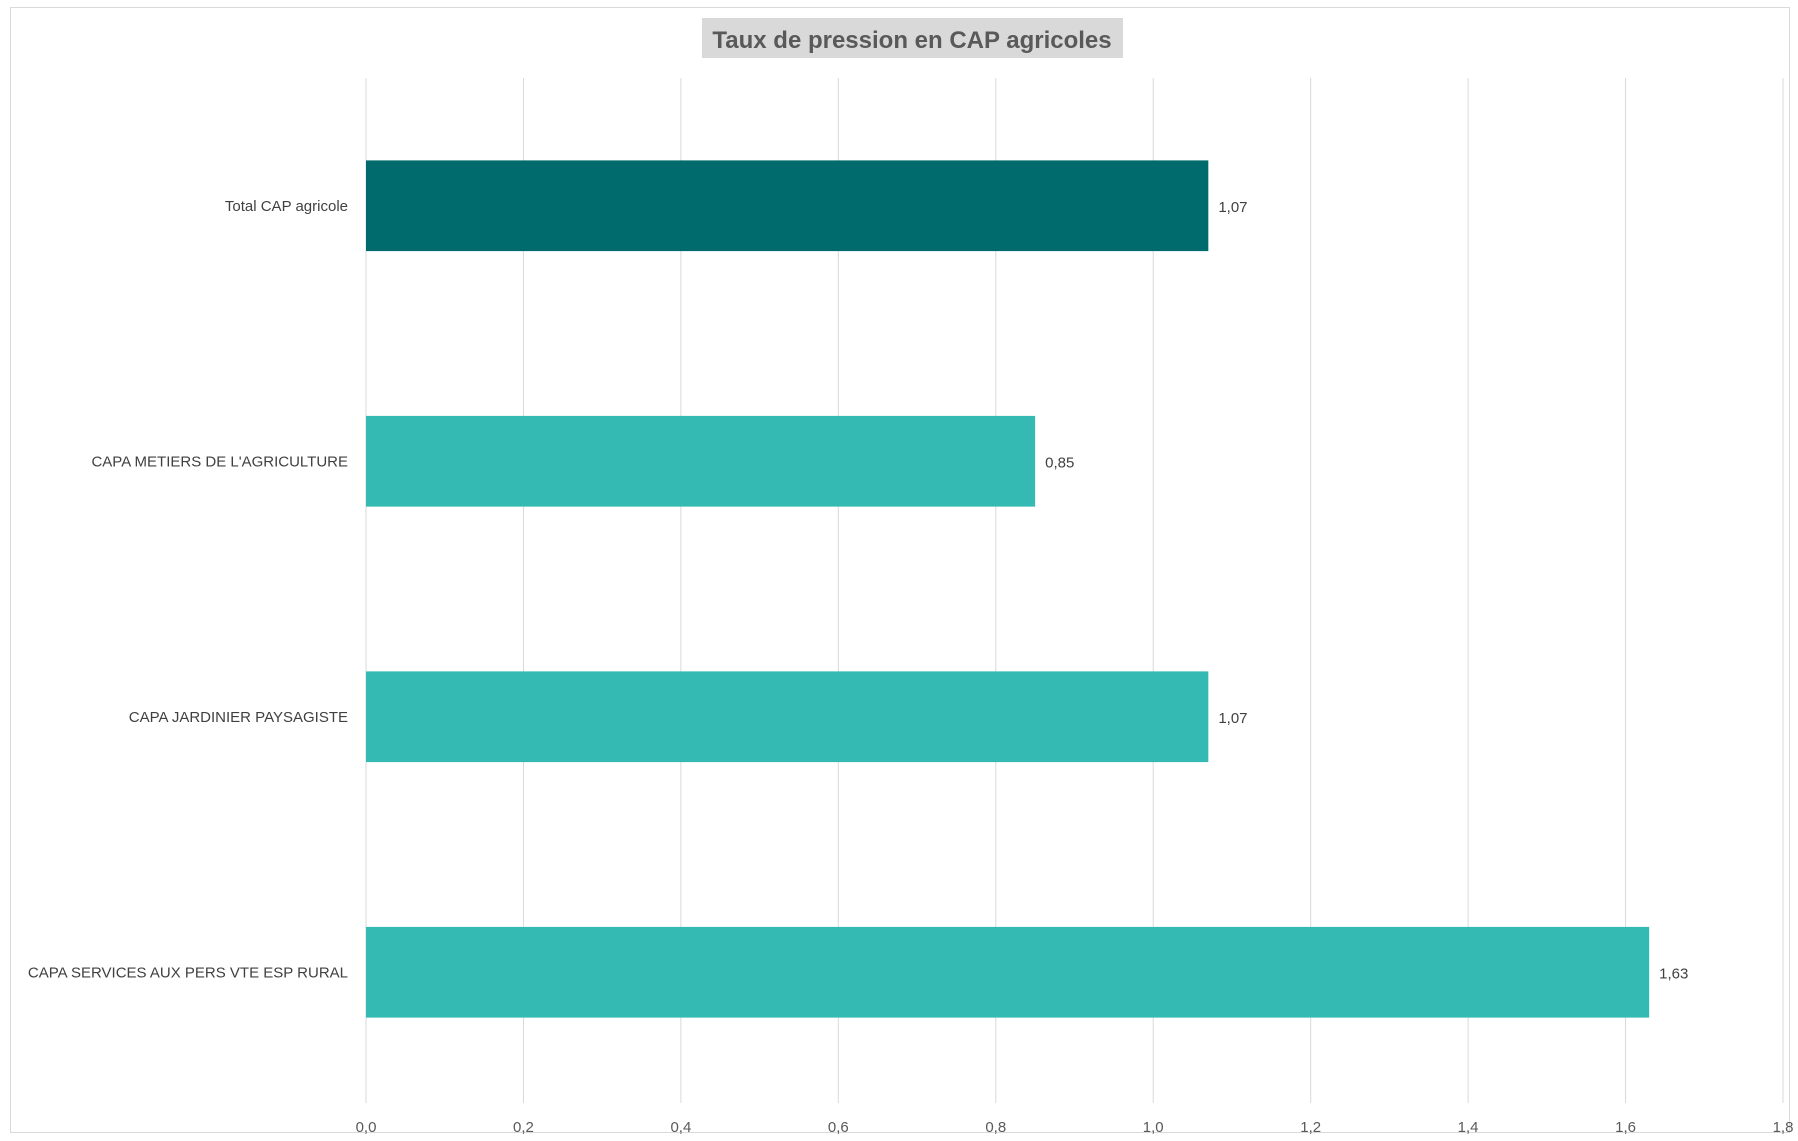 This screenshot has height=1141, width=1798. Describe the element at coordinates (1310, 1127) in the screenshot. I see `x-tick-label: 1,2` at that location.